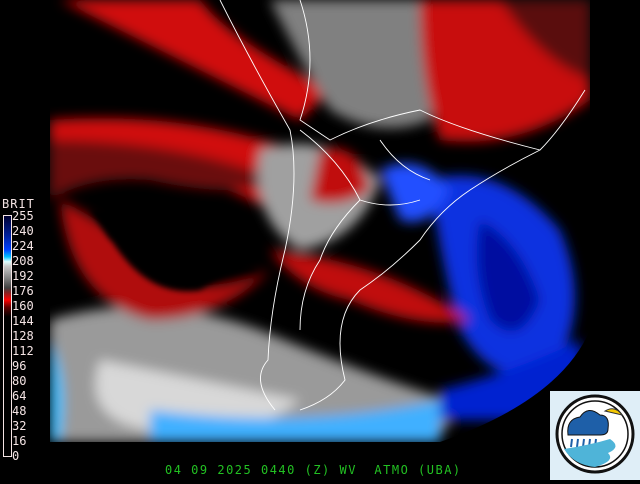  Describe the element at coordinates (595, 435) in the screenshot. I see `atmosphere-weather-logo` at that location.